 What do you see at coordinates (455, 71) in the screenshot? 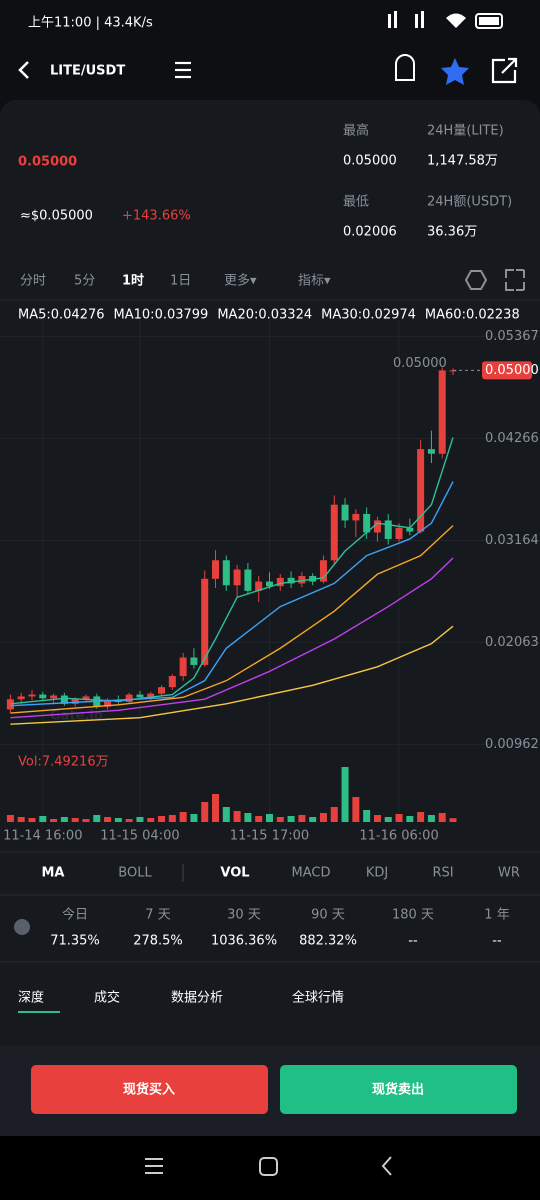
I see `favorite-icon` at bounding box center [455, 71].